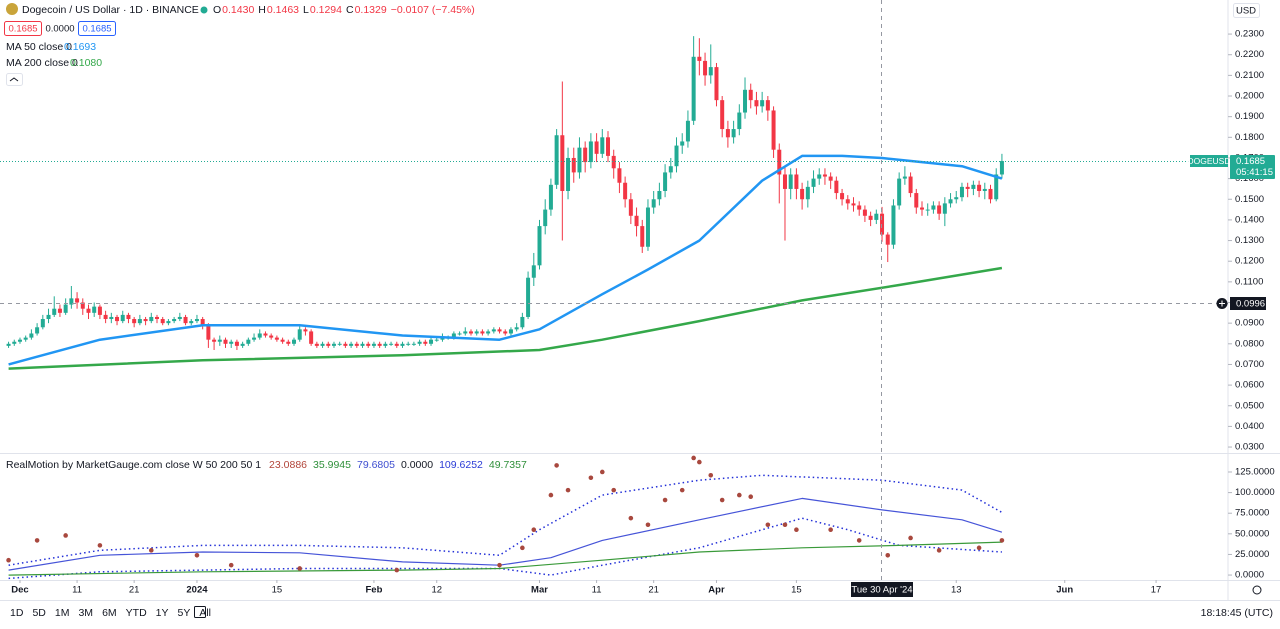 This screenshot has height=629, width=1280. I want to click on range-button: 3M, so click(85, 613).